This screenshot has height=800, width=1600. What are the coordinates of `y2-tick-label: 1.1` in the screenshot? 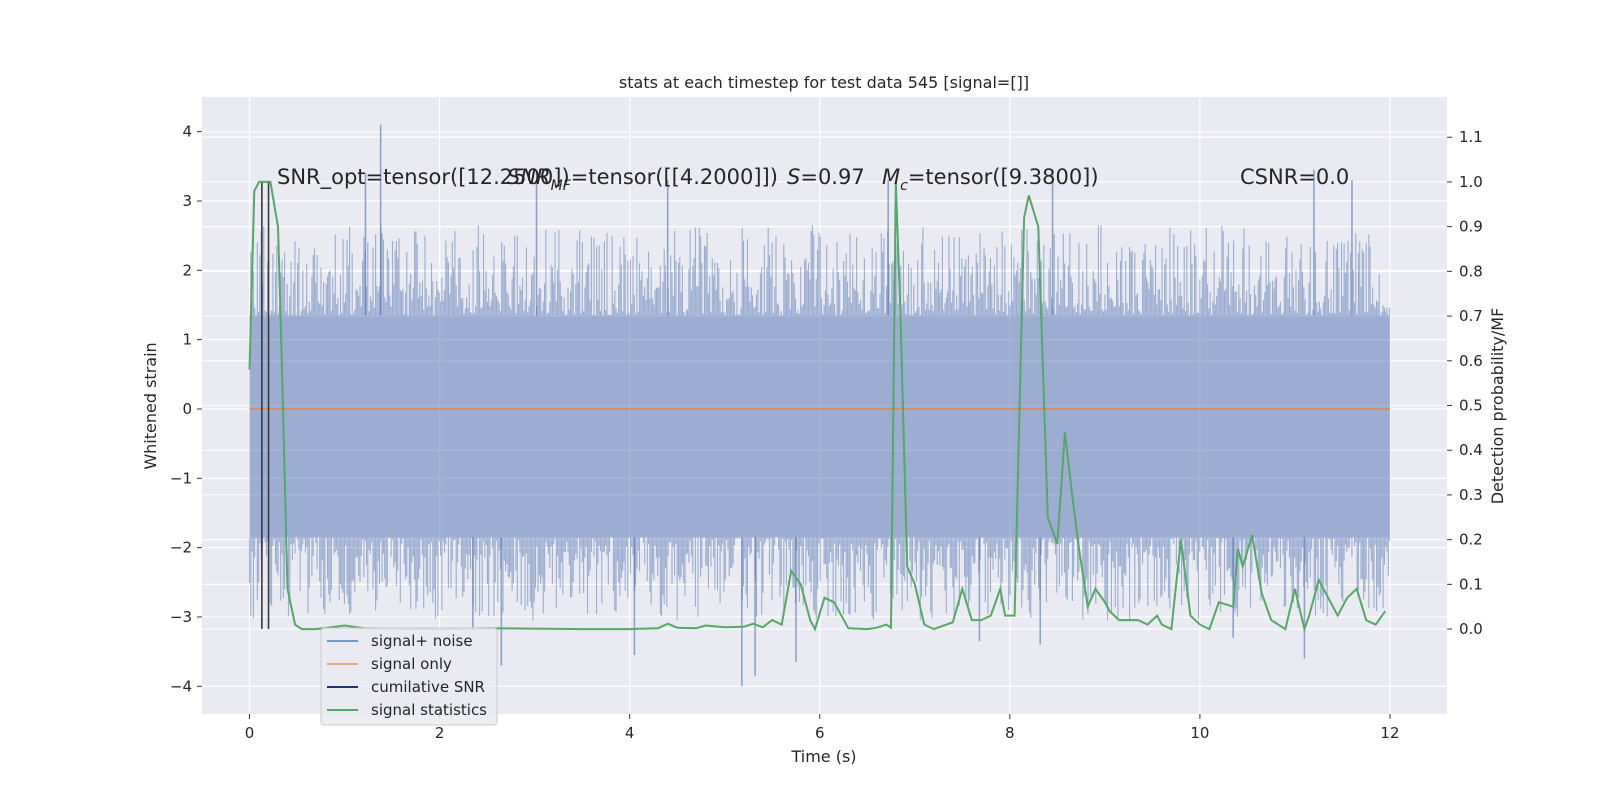 It's located at (1471, 137).